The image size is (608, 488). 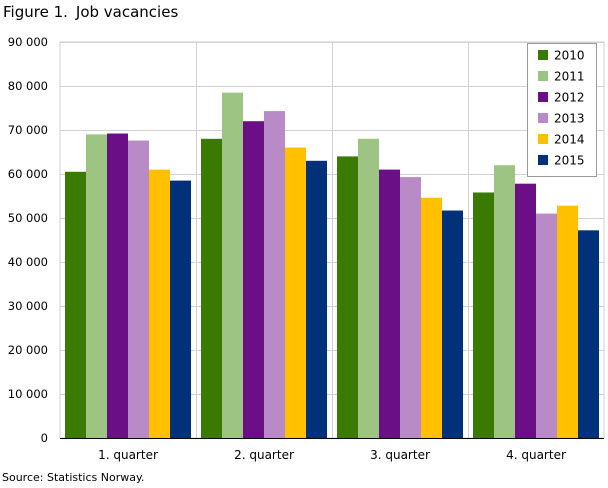 I want to click on y-tick-label: 20 000, so click(x=28, y=350).